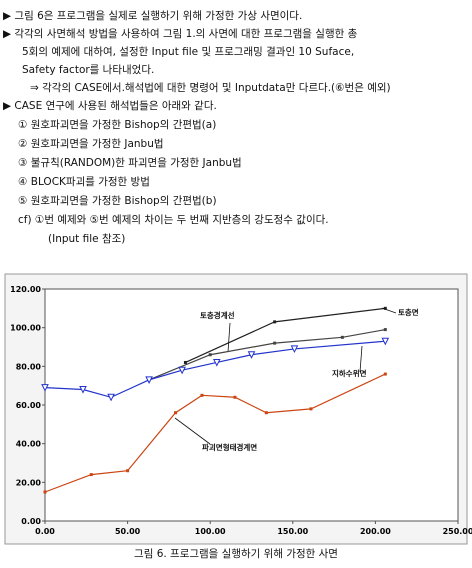  What do you see at coordinates (117, 125) in the screenshot?
I see `text-line: ① 원호파괴면을 가정한 Bishop의 간편법(a)` at bounding box center [117, 125].